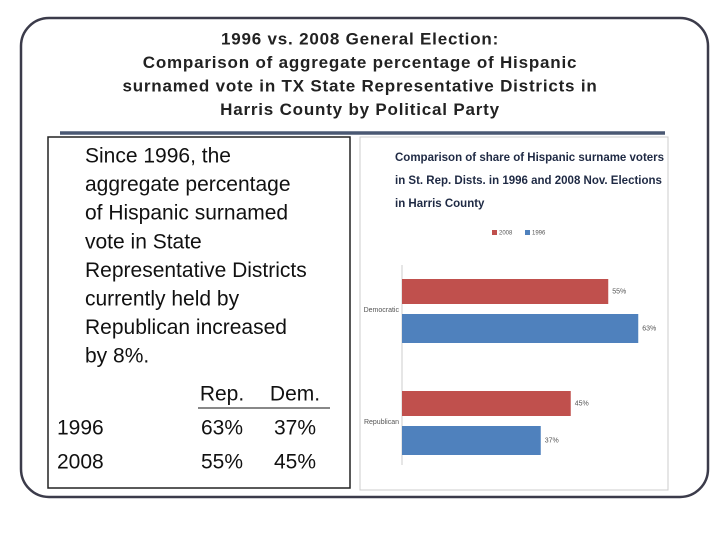 Image resolution: width=720 pixels, height=545 pixels. I want to click on slide-title: Harris County by Political Party, so click(360, 109).